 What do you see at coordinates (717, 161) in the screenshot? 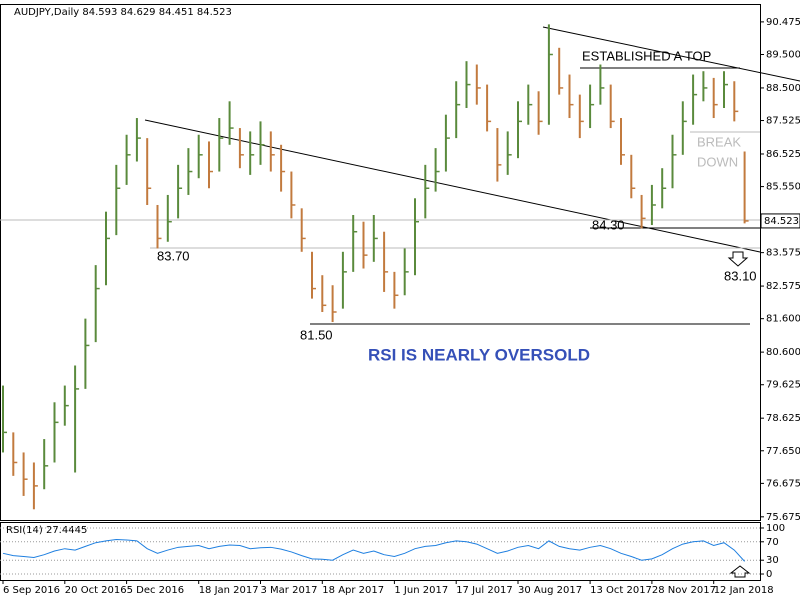
I see `annotation: DOWN` at bounding box center [717, 161].